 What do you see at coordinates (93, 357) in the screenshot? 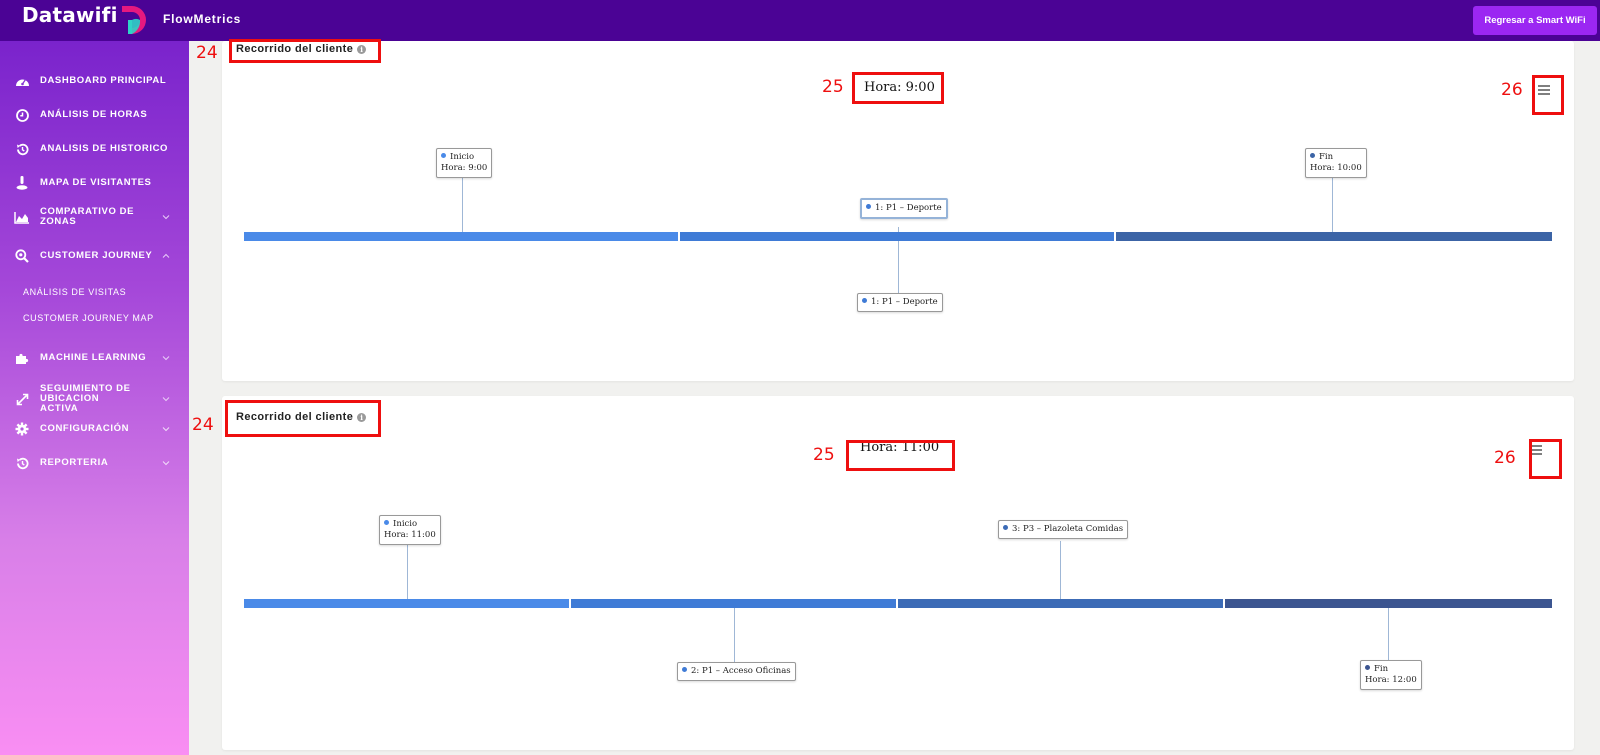
I see `sidebar-item-label: MACHINE LEARNING` at bounding box center [93, 357].